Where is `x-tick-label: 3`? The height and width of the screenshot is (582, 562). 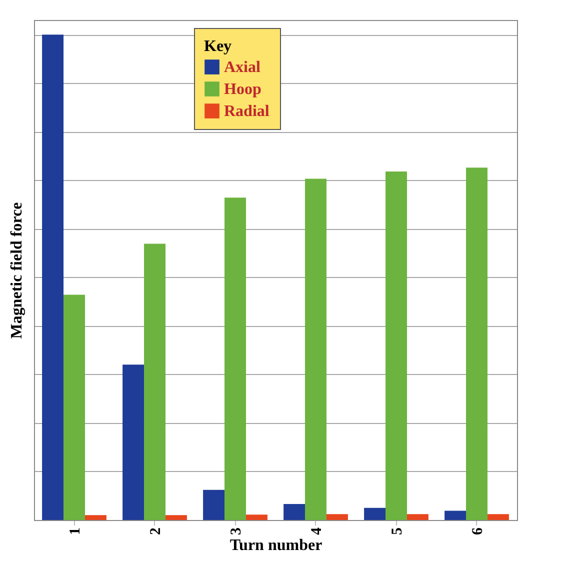 x-tick-label: 3 is located at coordinates (236, 531).